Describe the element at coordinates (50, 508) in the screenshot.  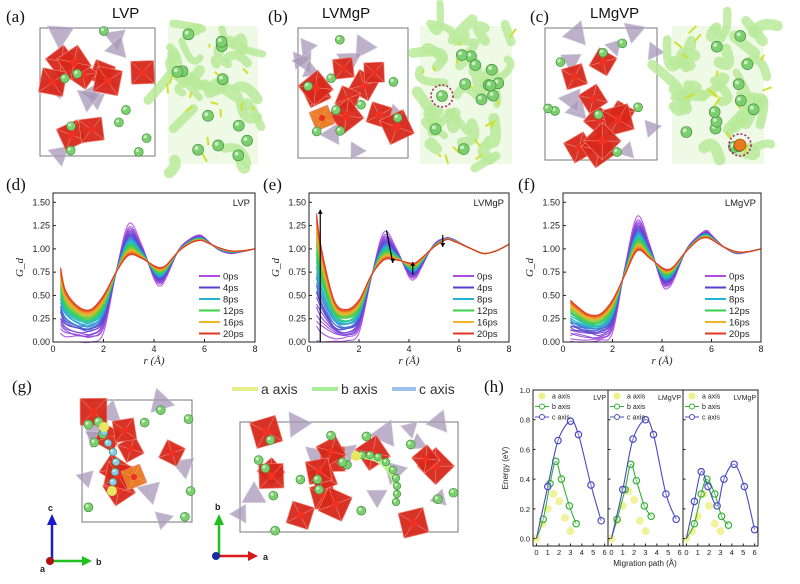
I see `axis-letter-c: c` at that location.